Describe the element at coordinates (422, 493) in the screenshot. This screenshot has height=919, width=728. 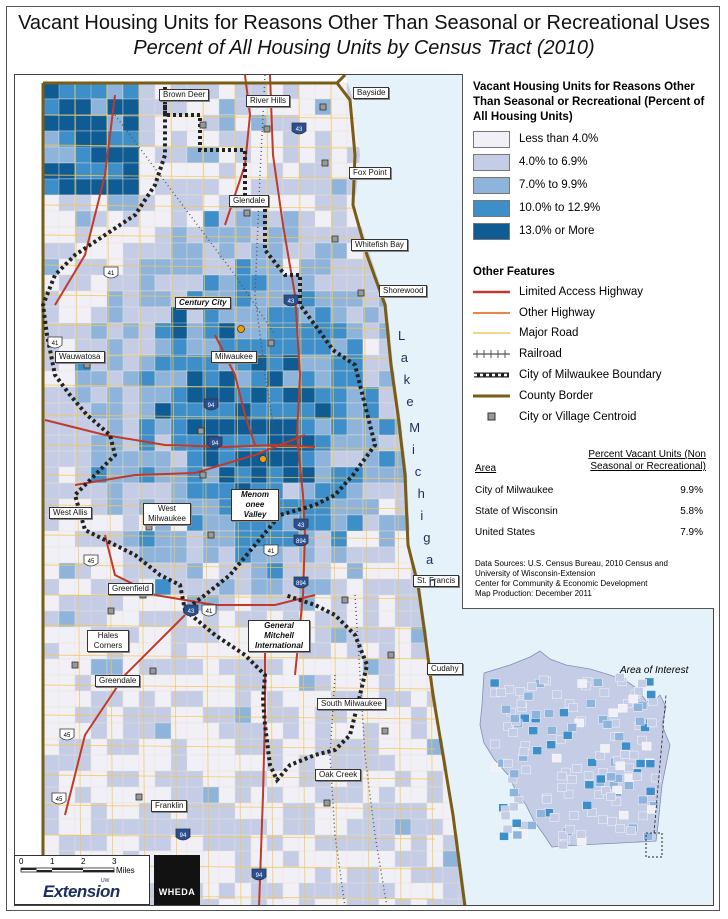
I see `lake-label-letter: h` at that location.